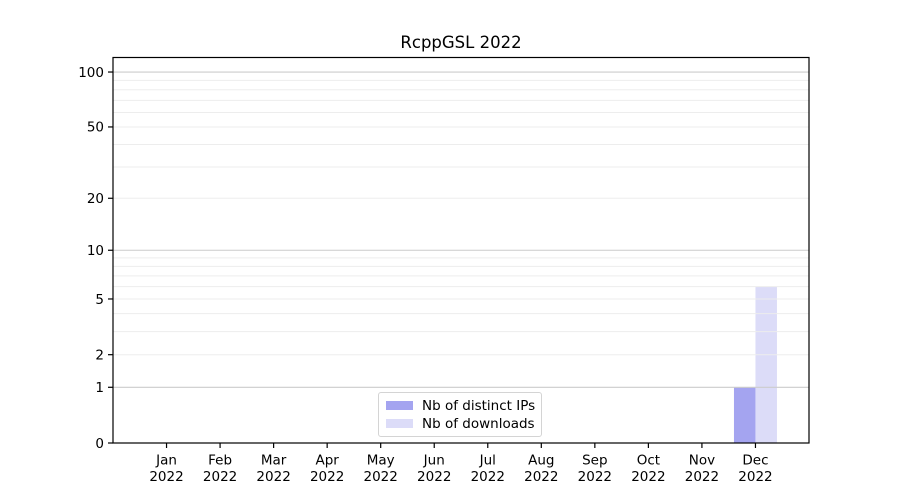 Image resolution: width=900 pixels, height=500 pixels. I want to click on x-tick-label-month: Dec, so click(755, 461).